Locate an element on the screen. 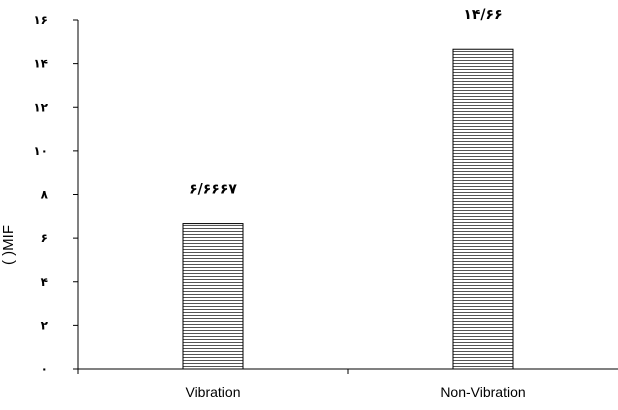 The image size is (618, 410). y-tick-label: ۶ is located at coordinates (44, 238).